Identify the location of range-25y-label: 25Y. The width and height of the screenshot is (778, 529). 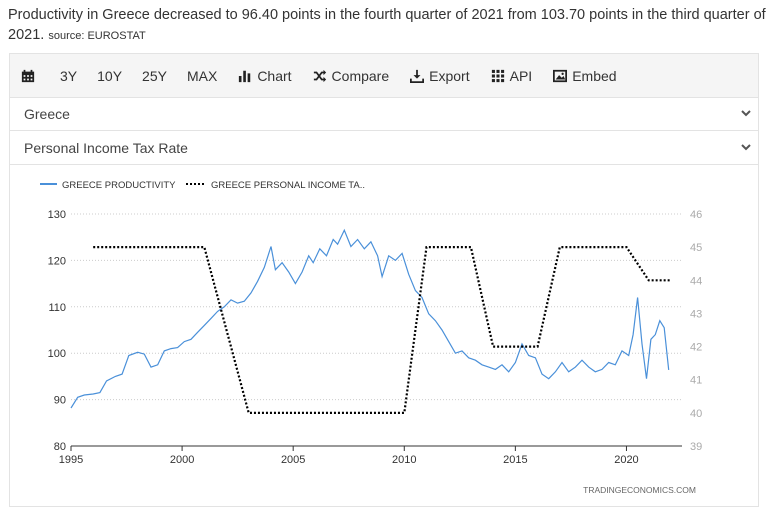
(154, 75).